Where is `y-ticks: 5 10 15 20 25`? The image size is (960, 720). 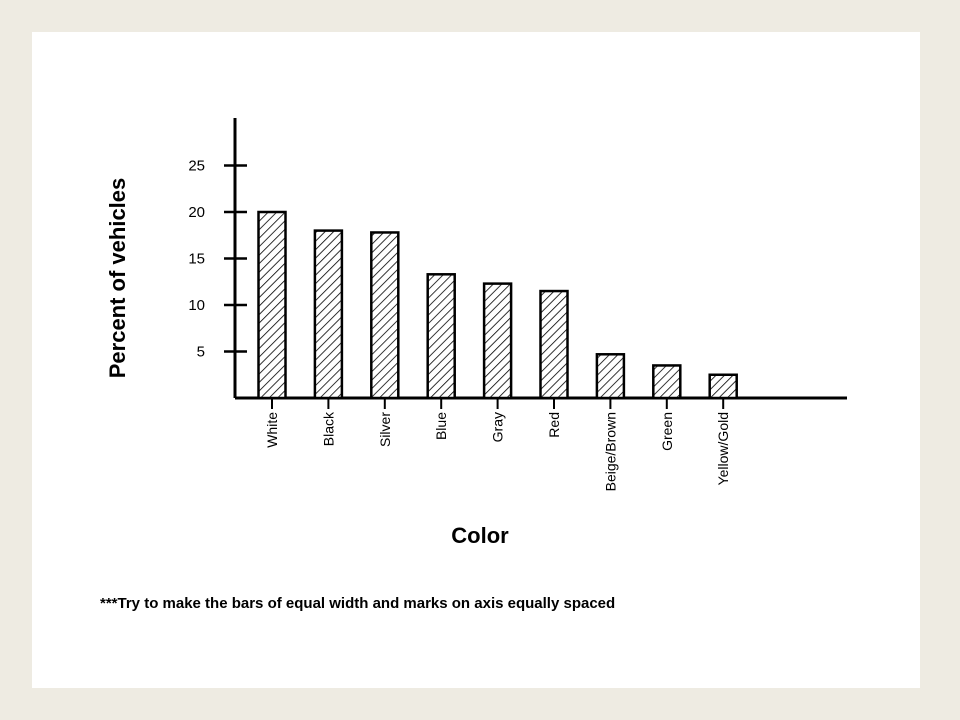
y-ticks: 5 10 15 20 25 is located at coordinates (217, 259).